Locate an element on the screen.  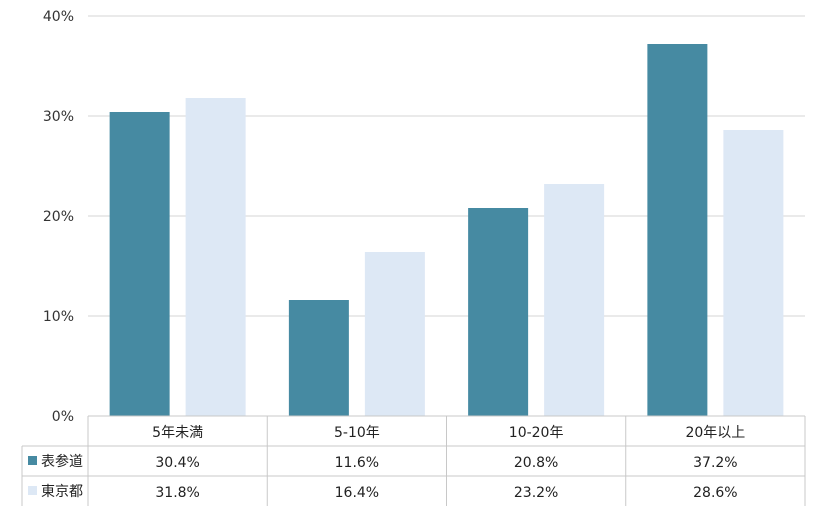
data-label: 11.6% is located at coordinates (357, 463).